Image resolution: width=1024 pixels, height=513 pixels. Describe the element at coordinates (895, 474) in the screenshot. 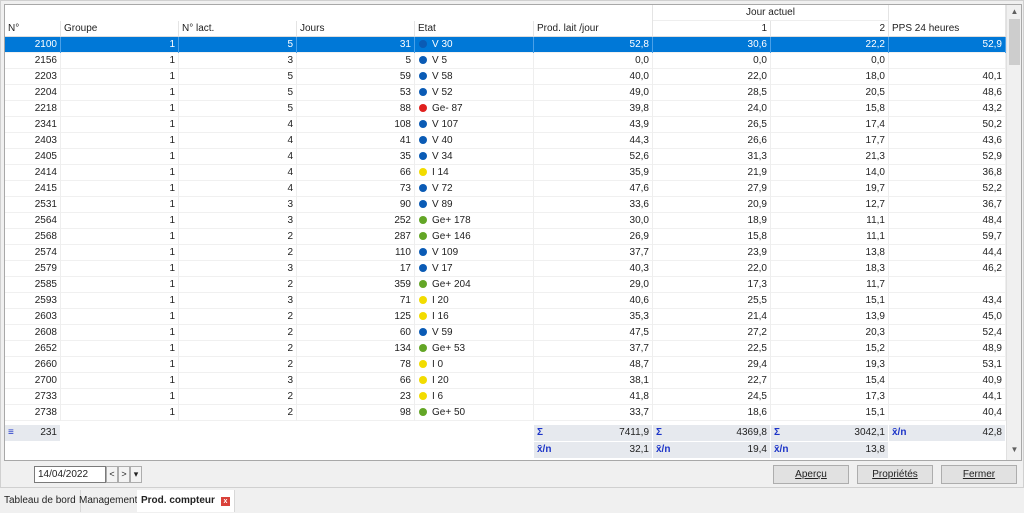

I see `proprietes-button: Propriétés` at that location.